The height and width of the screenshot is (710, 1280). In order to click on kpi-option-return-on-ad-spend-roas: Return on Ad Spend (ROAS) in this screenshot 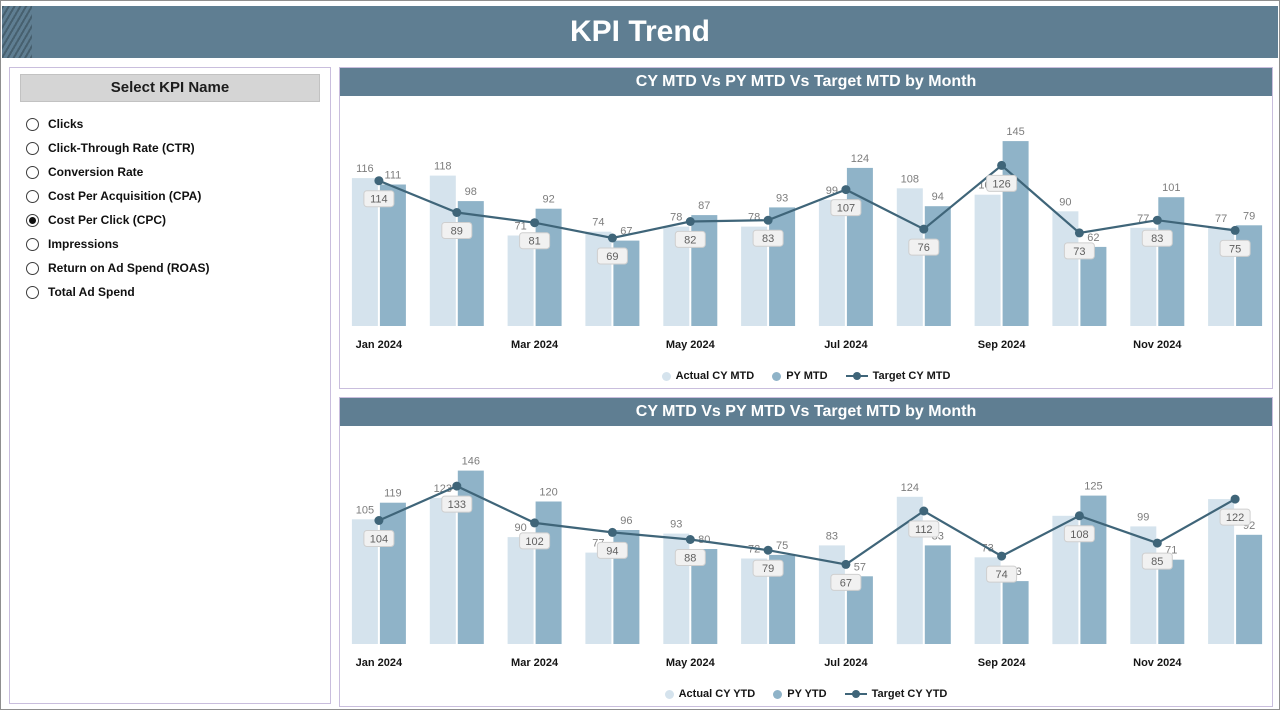, I will do `click(170, 268)`.